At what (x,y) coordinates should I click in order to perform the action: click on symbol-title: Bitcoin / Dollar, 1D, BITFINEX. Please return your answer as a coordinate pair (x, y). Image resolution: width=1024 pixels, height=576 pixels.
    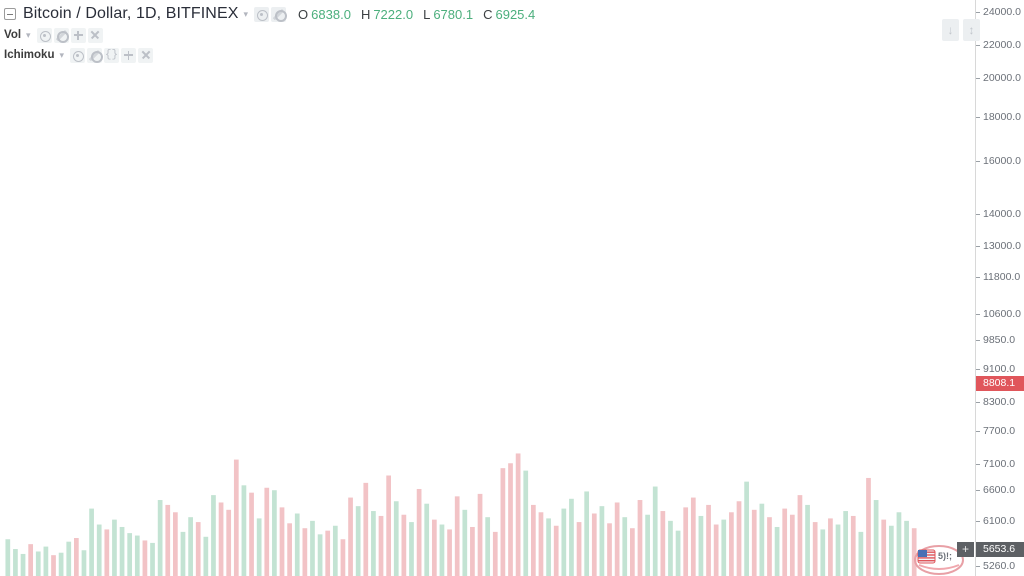
    Looking at the image, I should click on (131, 13).